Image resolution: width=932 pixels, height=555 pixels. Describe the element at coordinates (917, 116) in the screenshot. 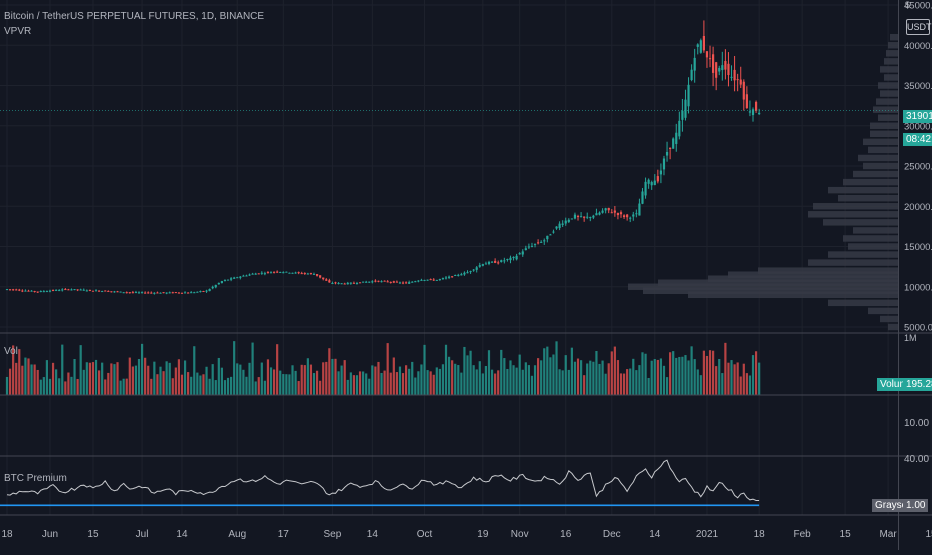

I see `last-price-tag: 31901.00` at that location.